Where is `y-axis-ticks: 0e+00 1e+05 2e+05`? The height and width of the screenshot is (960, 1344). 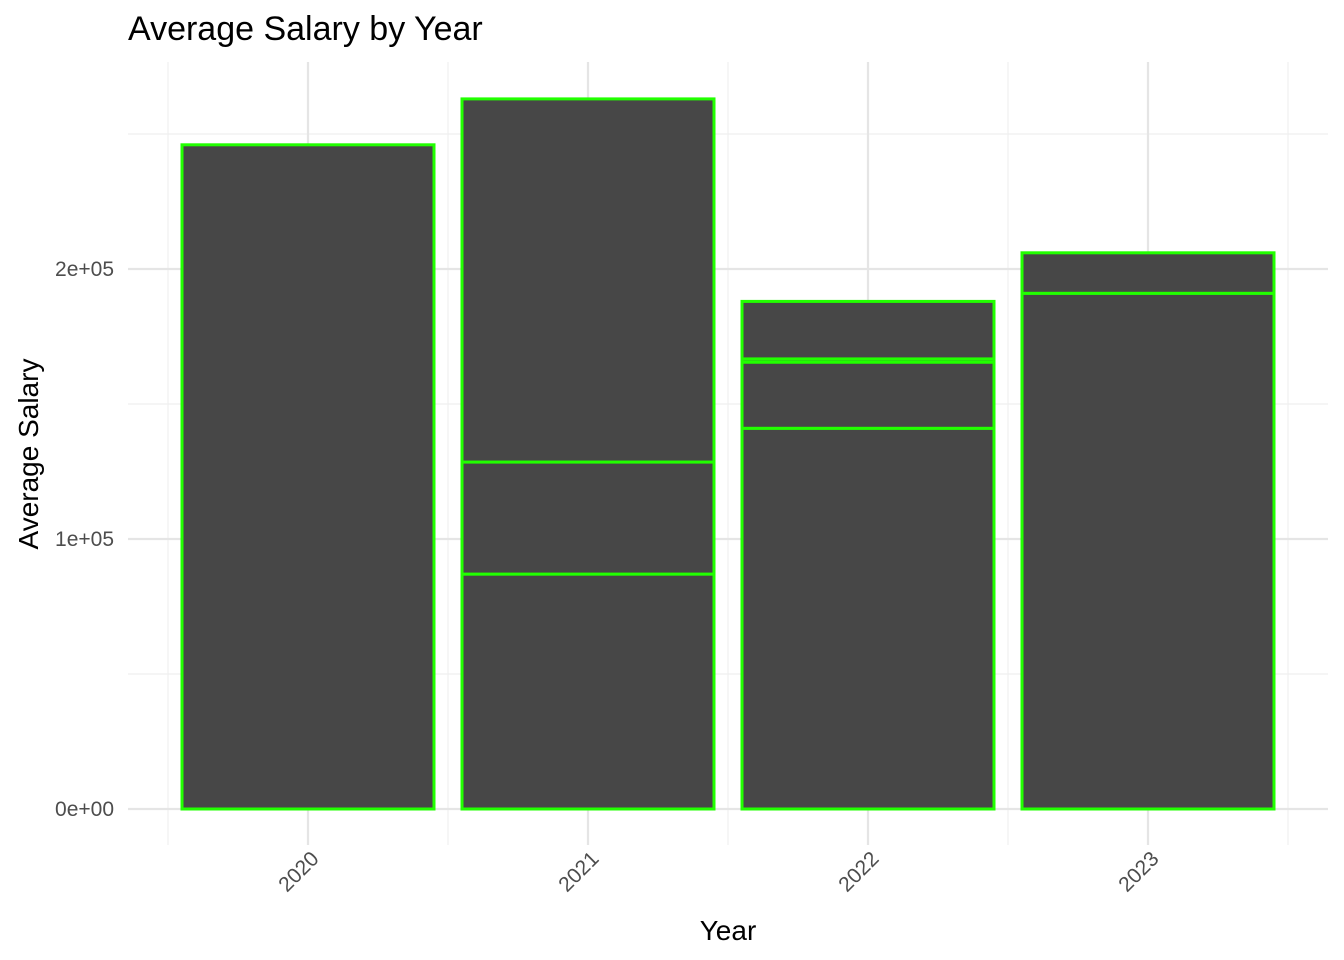 y-axis-ticks: 0e+00 1e+05 2e+05 is located at coordinates (84, 539).